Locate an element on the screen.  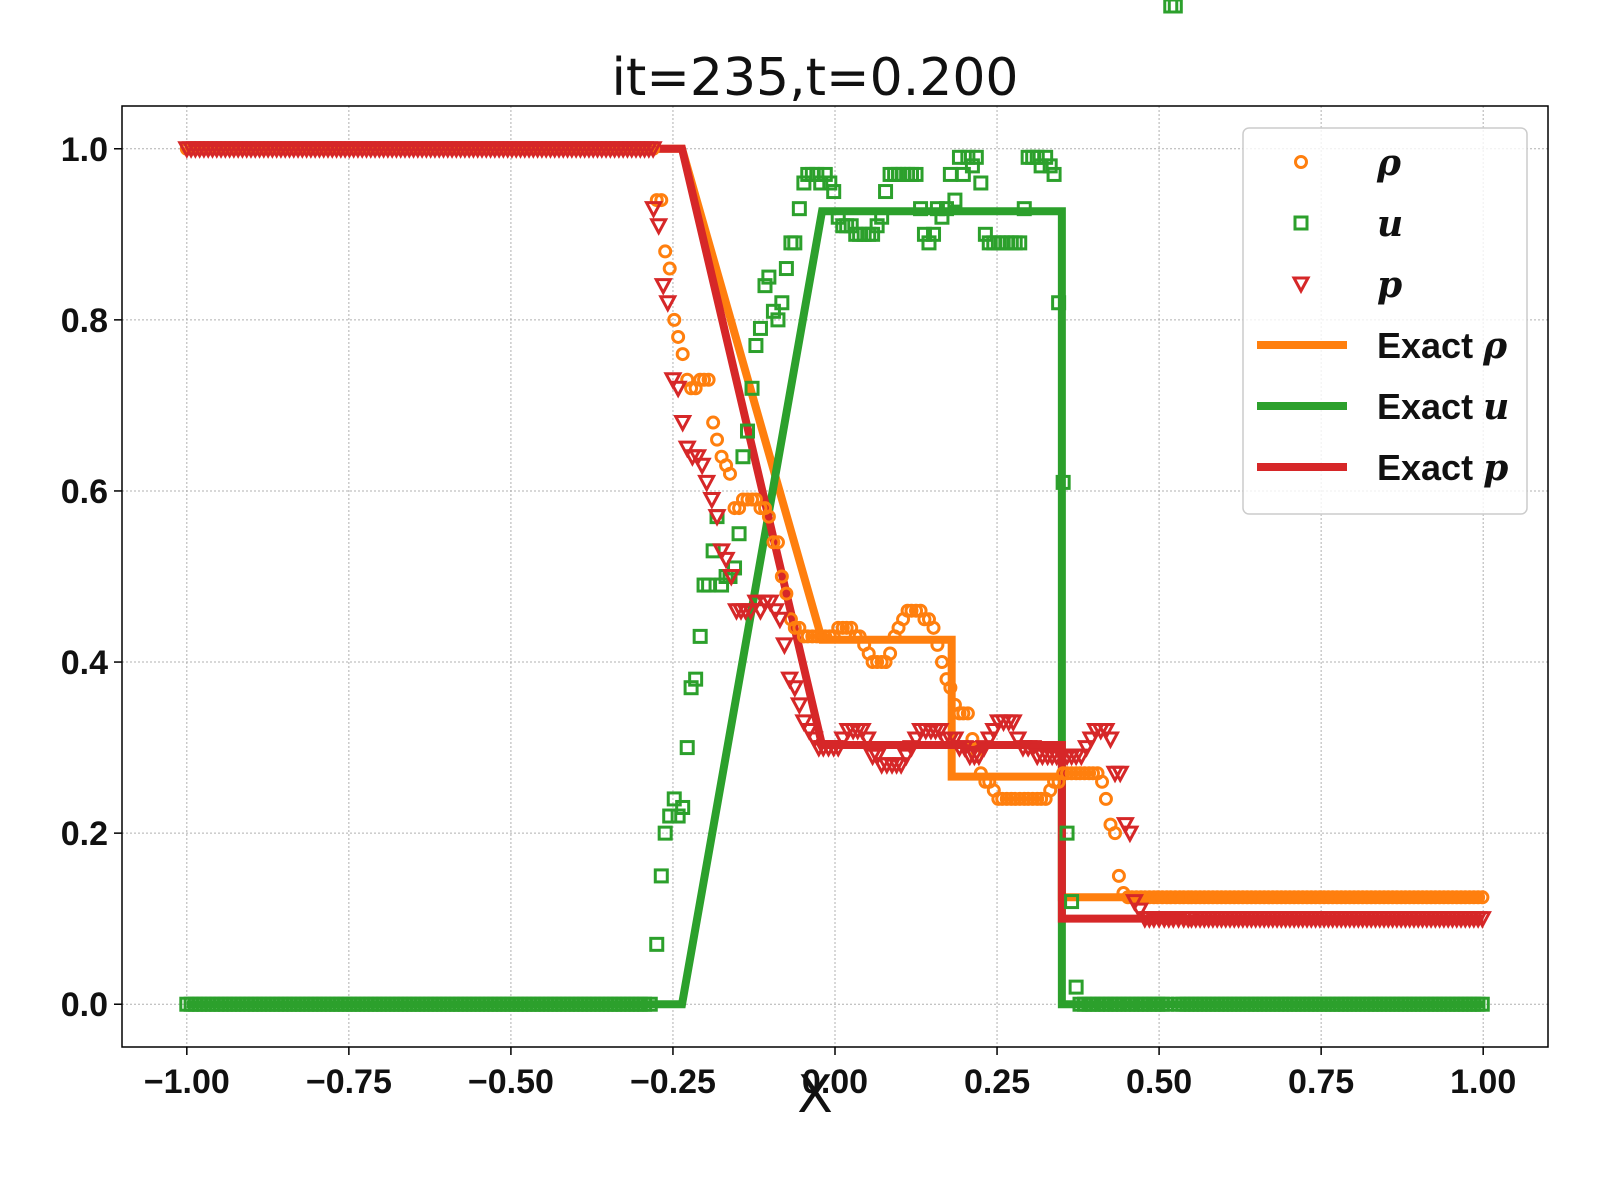
legend-u-marker is located at coordinates (1301, 223).